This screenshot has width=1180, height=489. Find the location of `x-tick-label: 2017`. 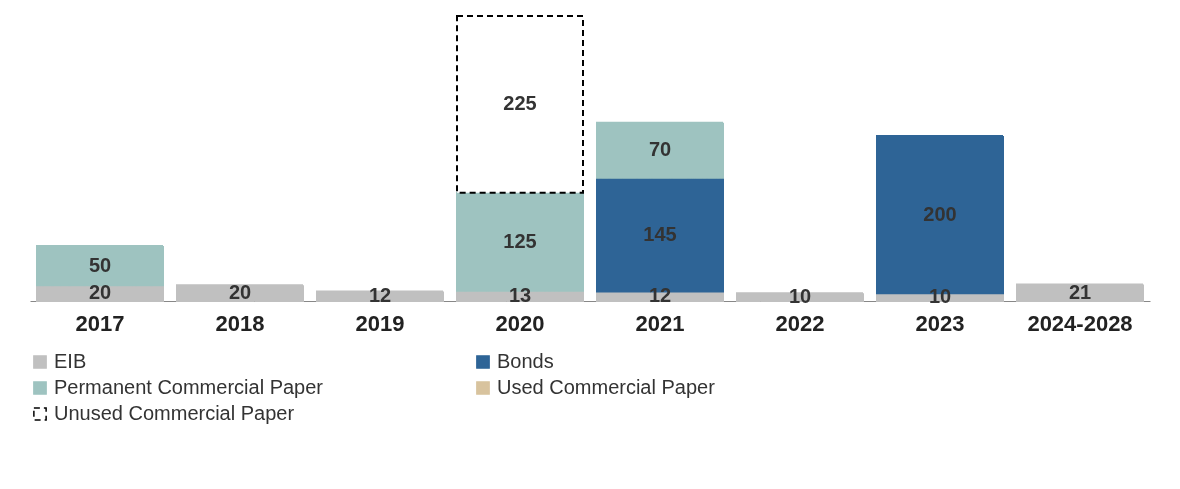

x-tick-label: 2017 is located at coordinates (100, 323).